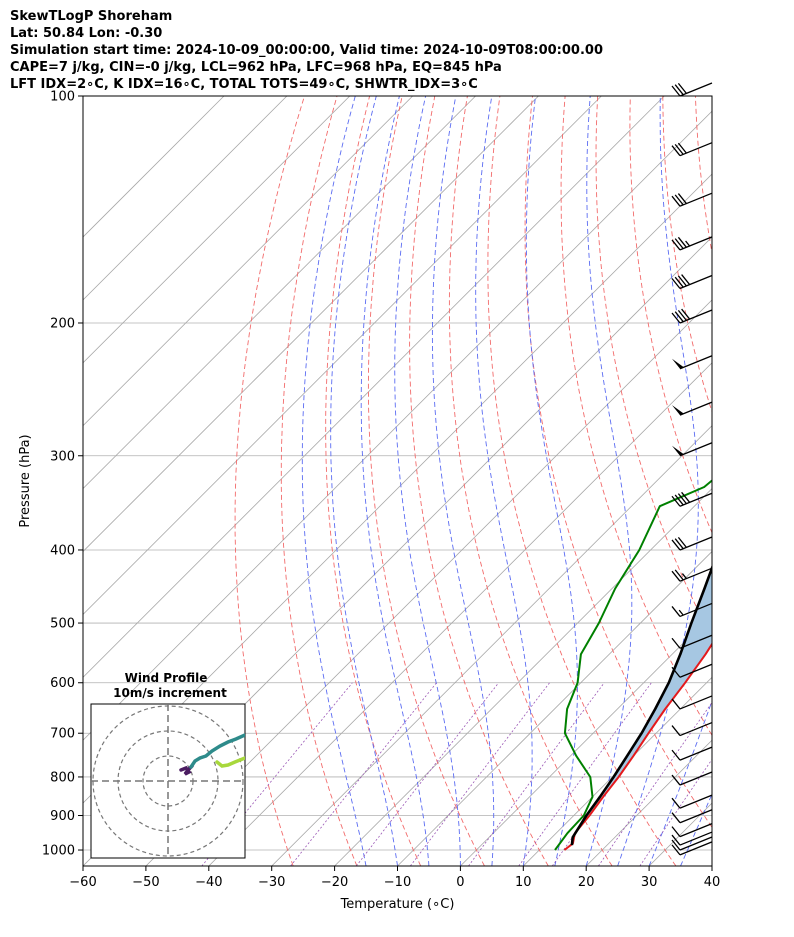 This screenshot has width=794, height=937. I want to click on figure-title: SkewTLogP Shoreham, so click(91, 16).